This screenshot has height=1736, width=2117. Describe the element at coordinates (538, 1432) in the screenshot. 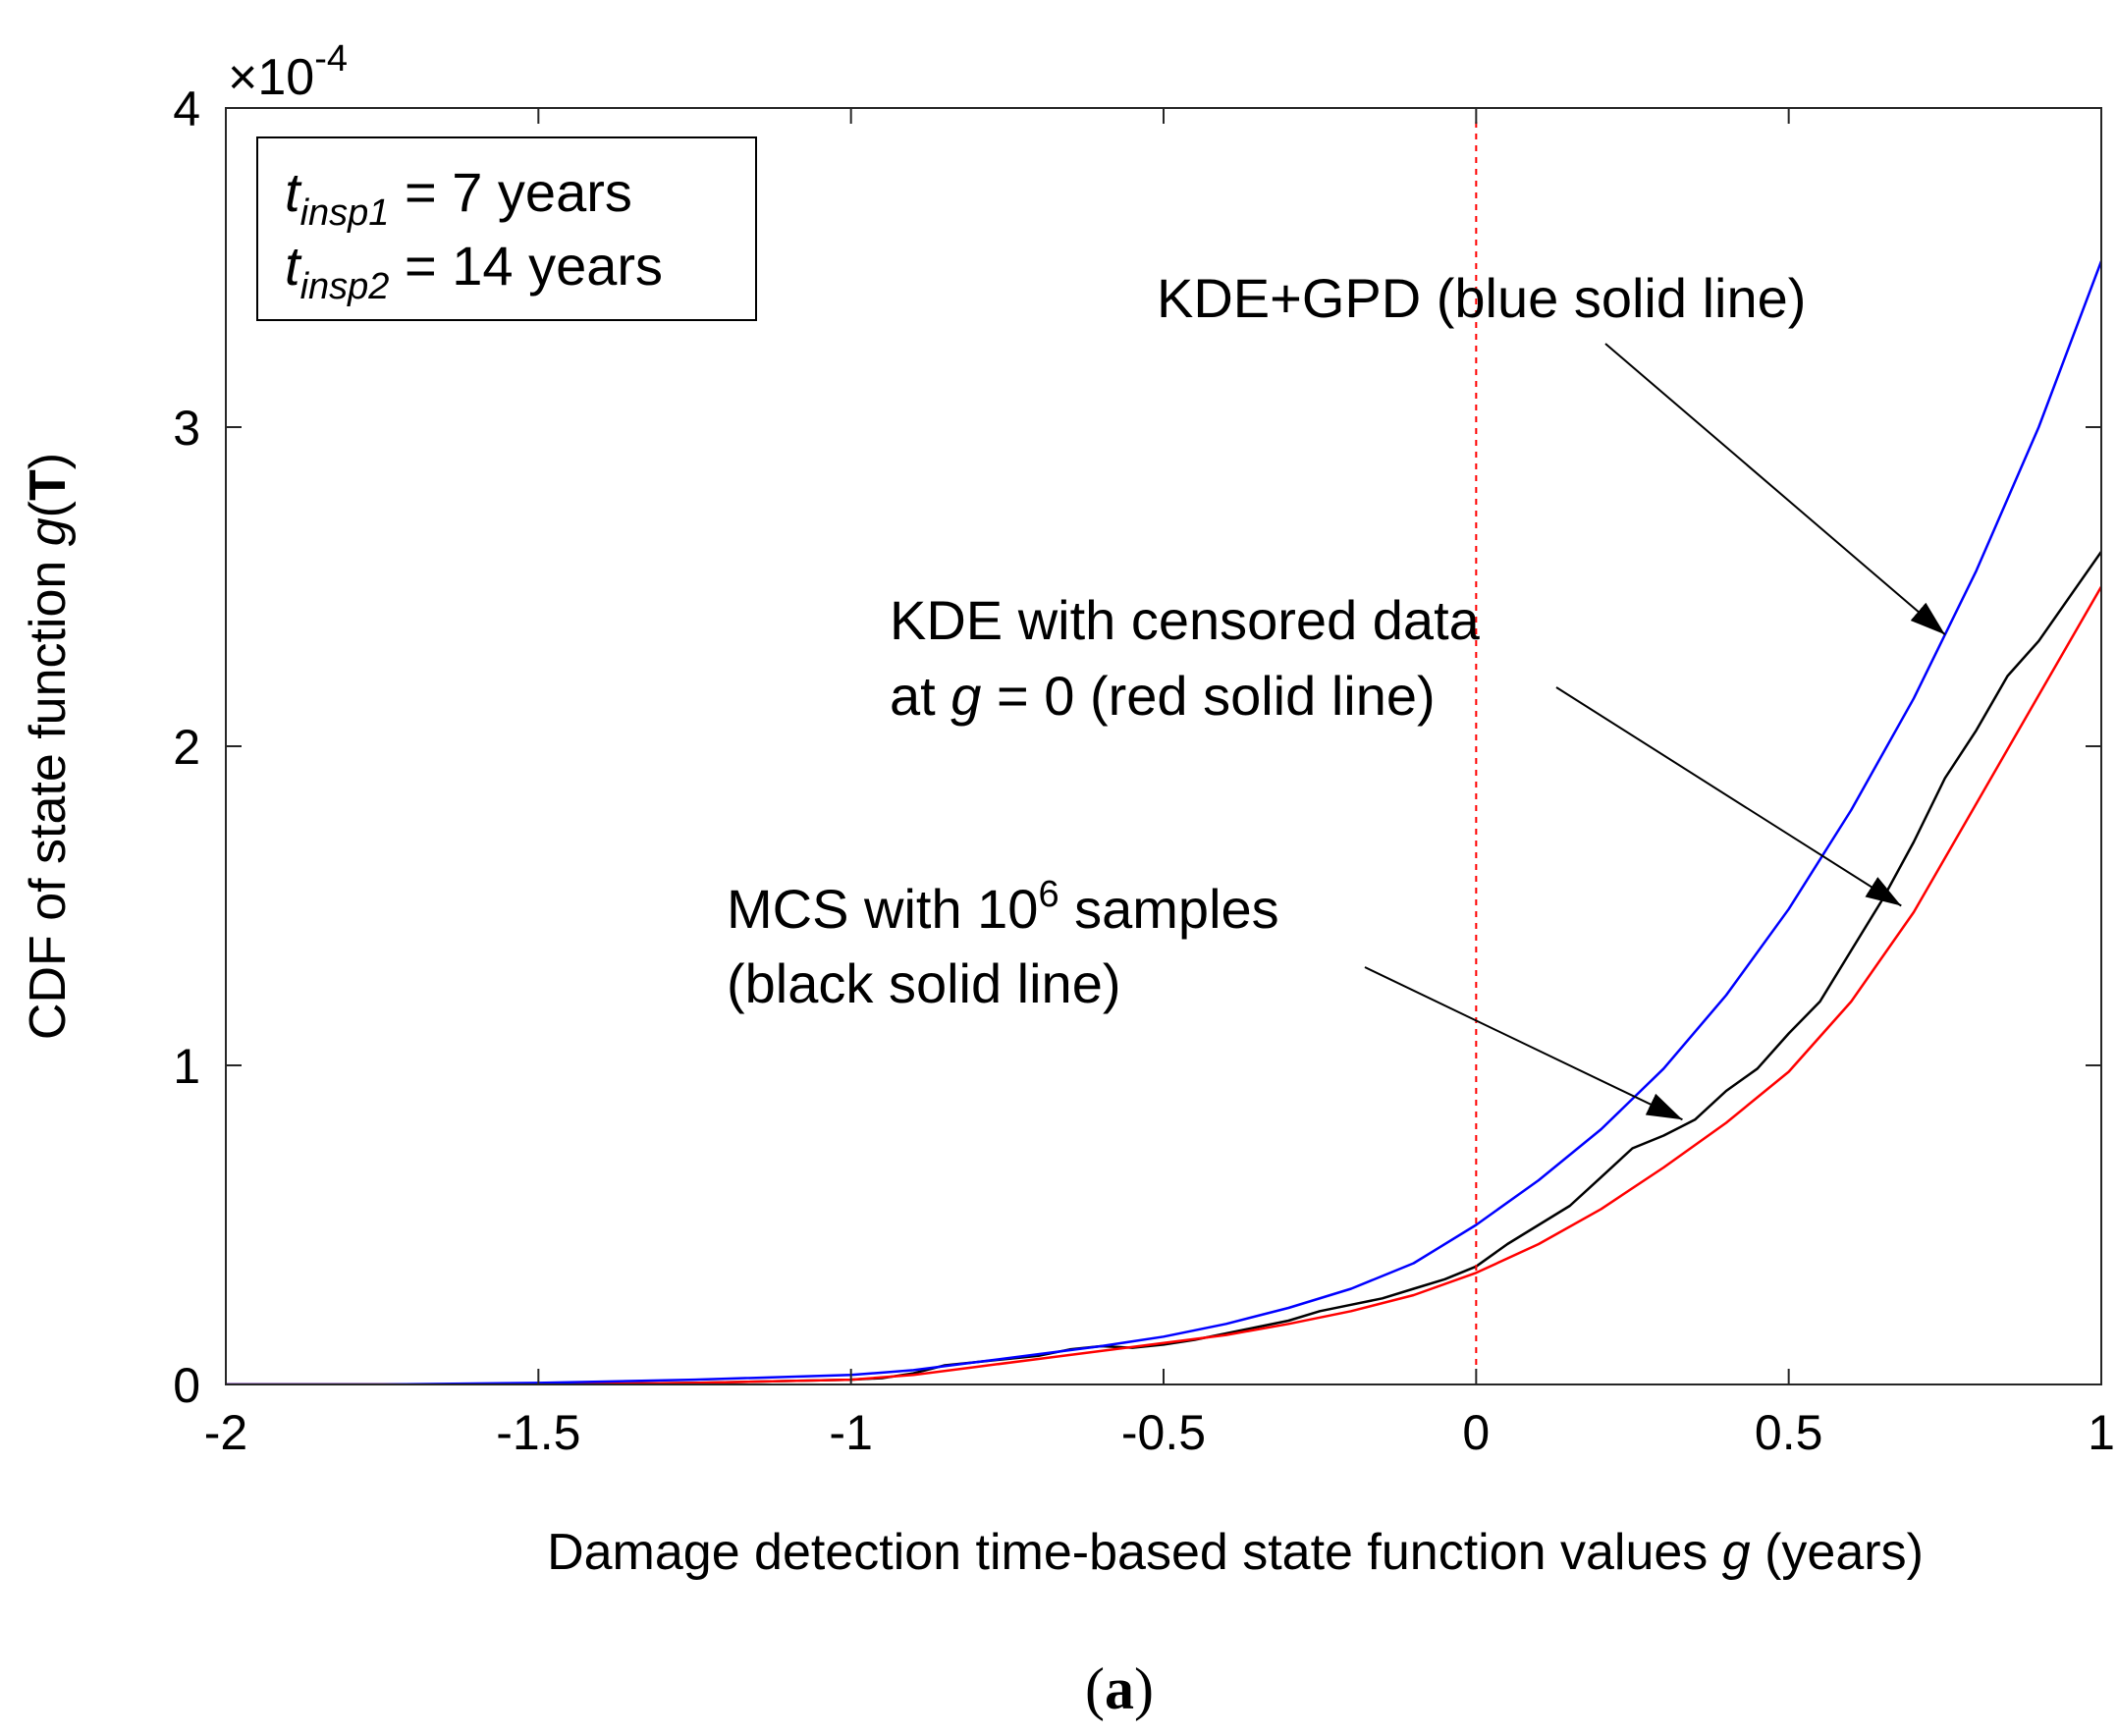

I see `x-tick-label: -1.5` at that location.